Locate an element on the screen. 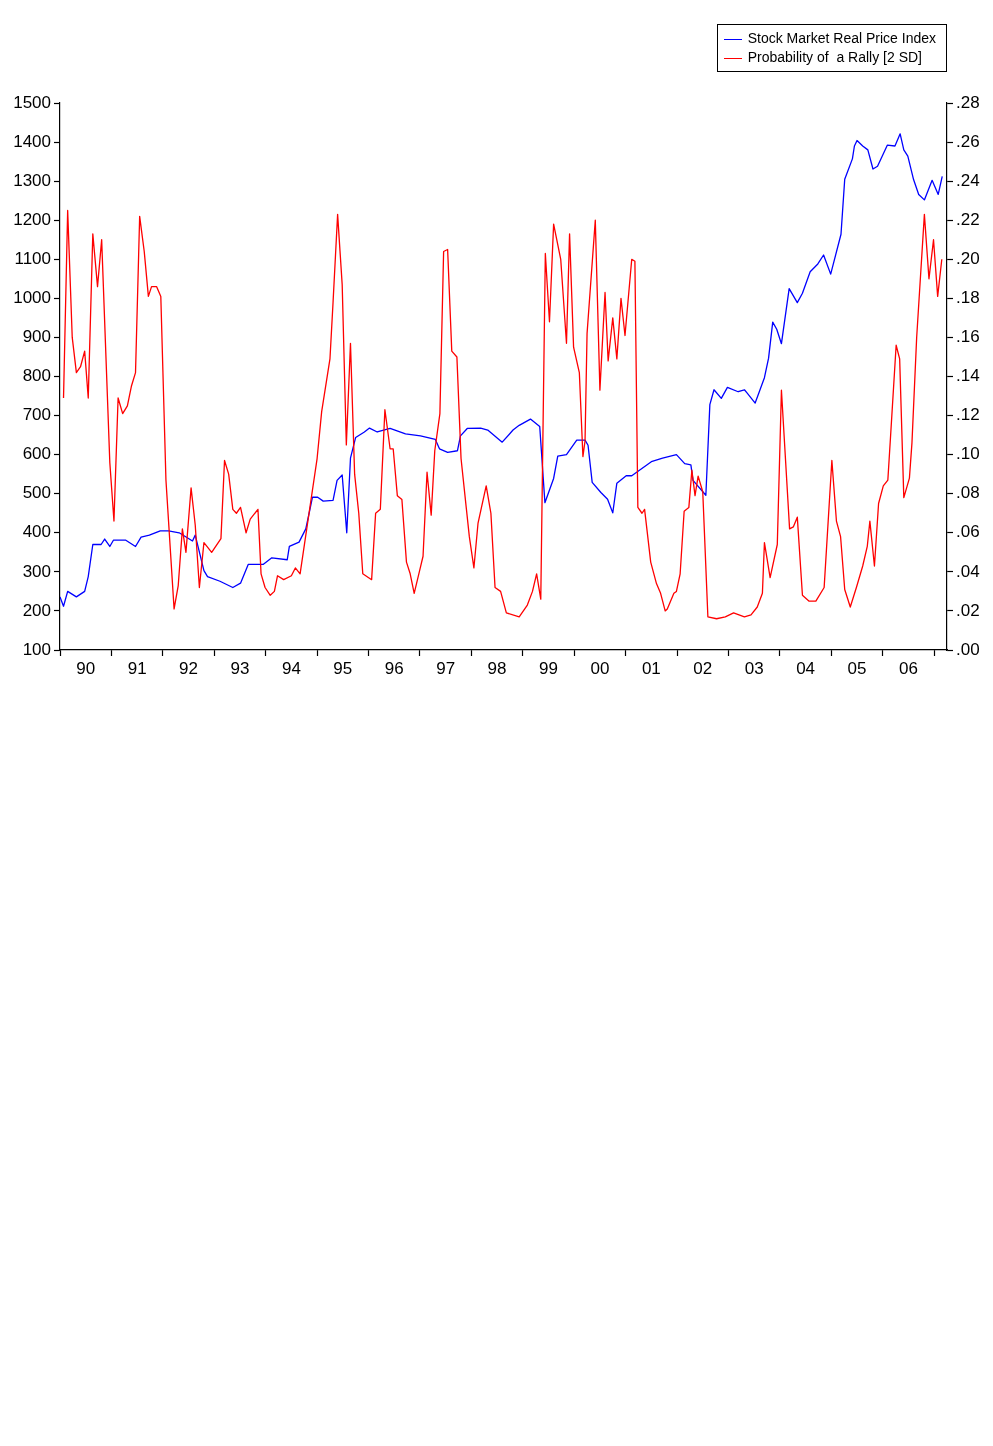 The width and height of the screenshot is (993, 1446). y-tick-label: 1500 is located at coordinates (32, 102).